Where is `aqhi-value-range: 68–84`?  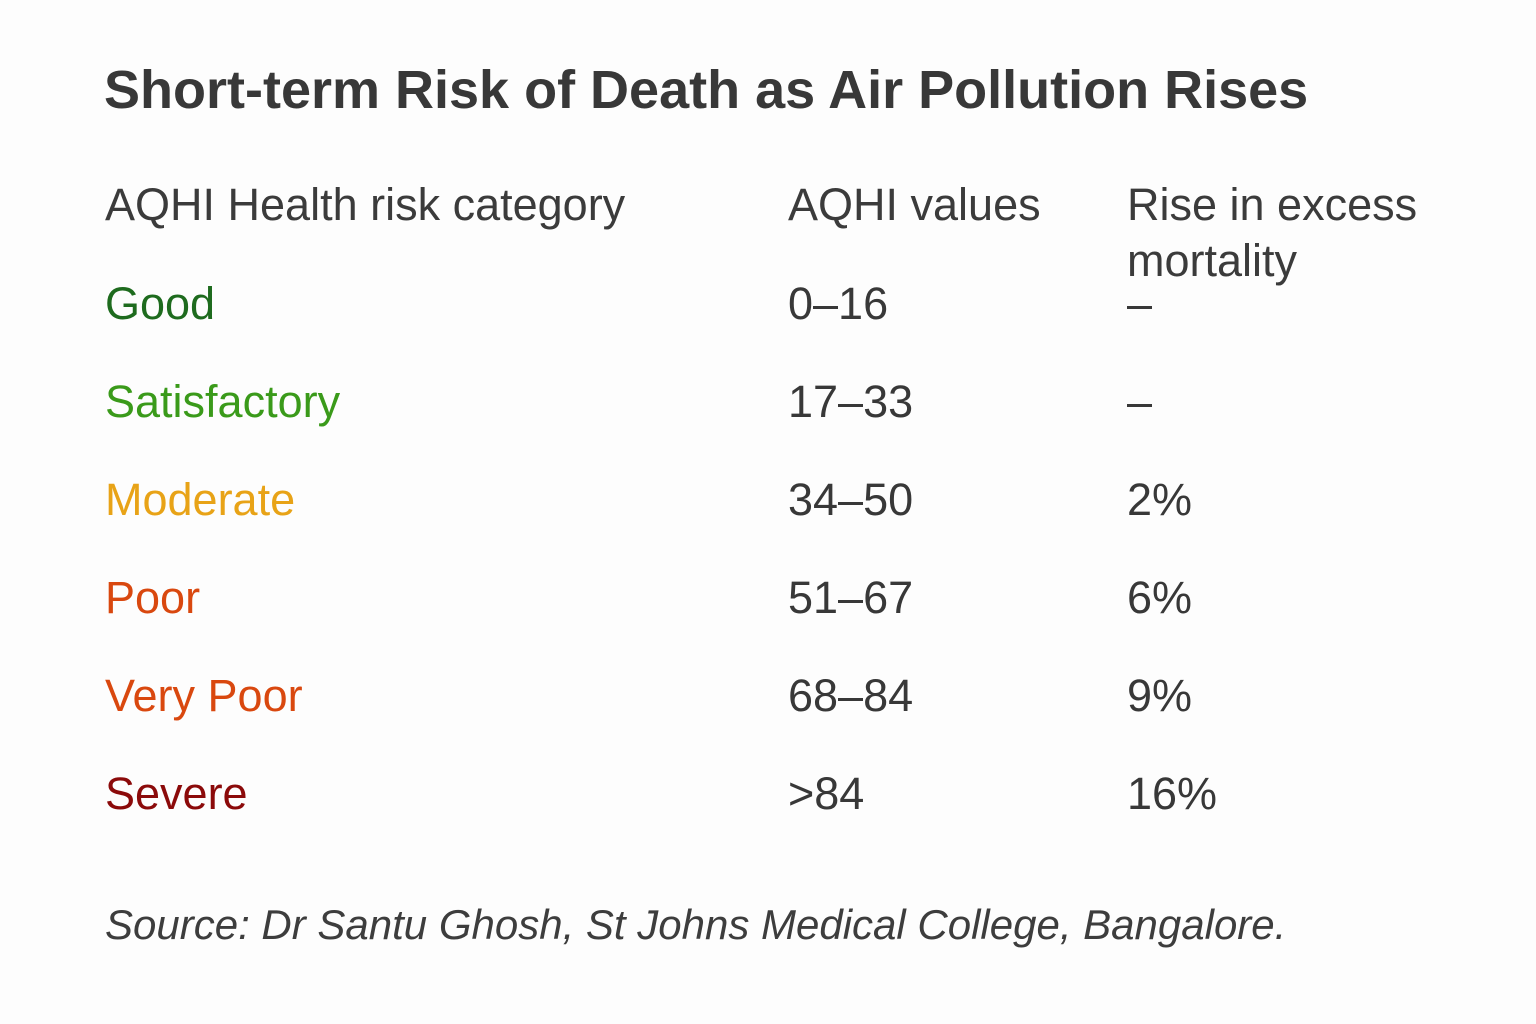 aqhi-value-range: 68–84 is located at coordinates (851, 695).